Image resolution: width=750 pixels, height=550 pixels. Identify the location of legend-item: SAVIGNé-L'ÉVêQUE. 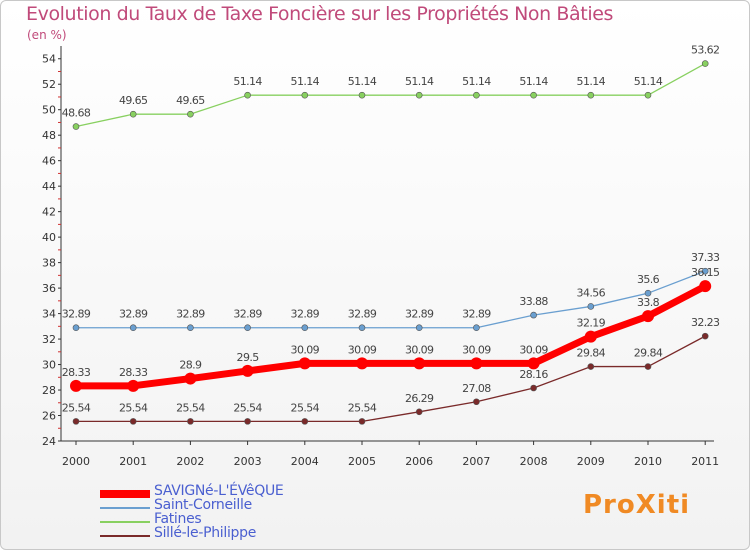
(215, 492).